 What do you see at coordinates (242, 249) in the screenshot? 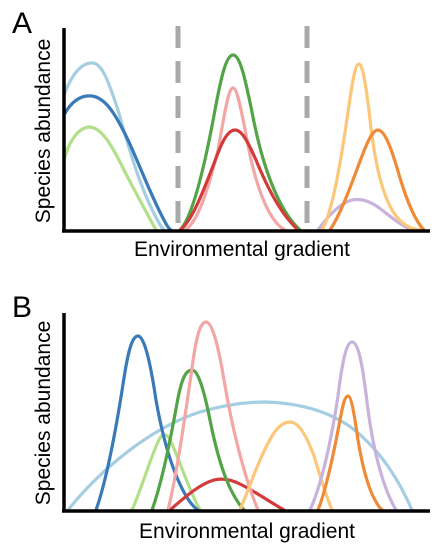
I see `panel-a-x-axis-label: Environmental gradient` at bounding box center [242, 249].